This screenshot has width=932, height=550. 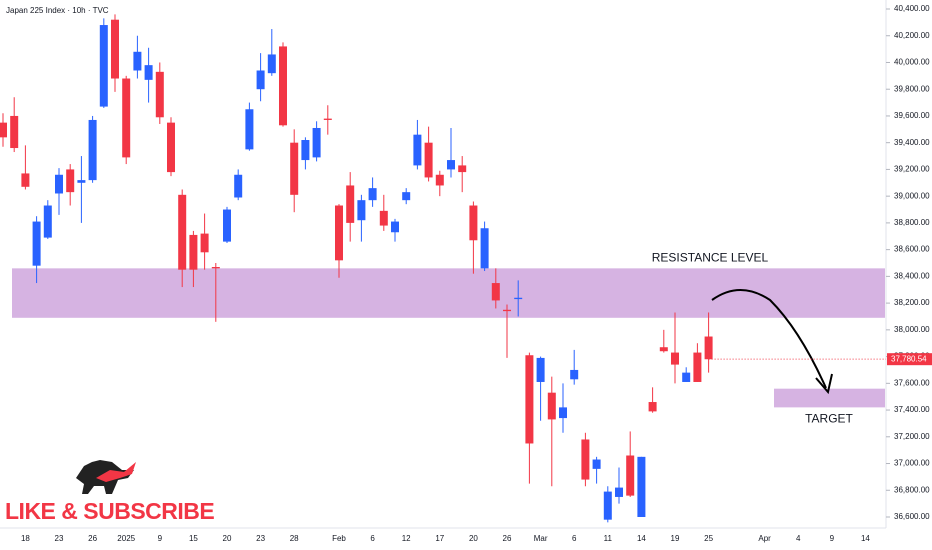 What do you see at coordinates (764, 538) in the screenshot?
I see `x-tick-label: Apr` at bounding box center [764, 538].